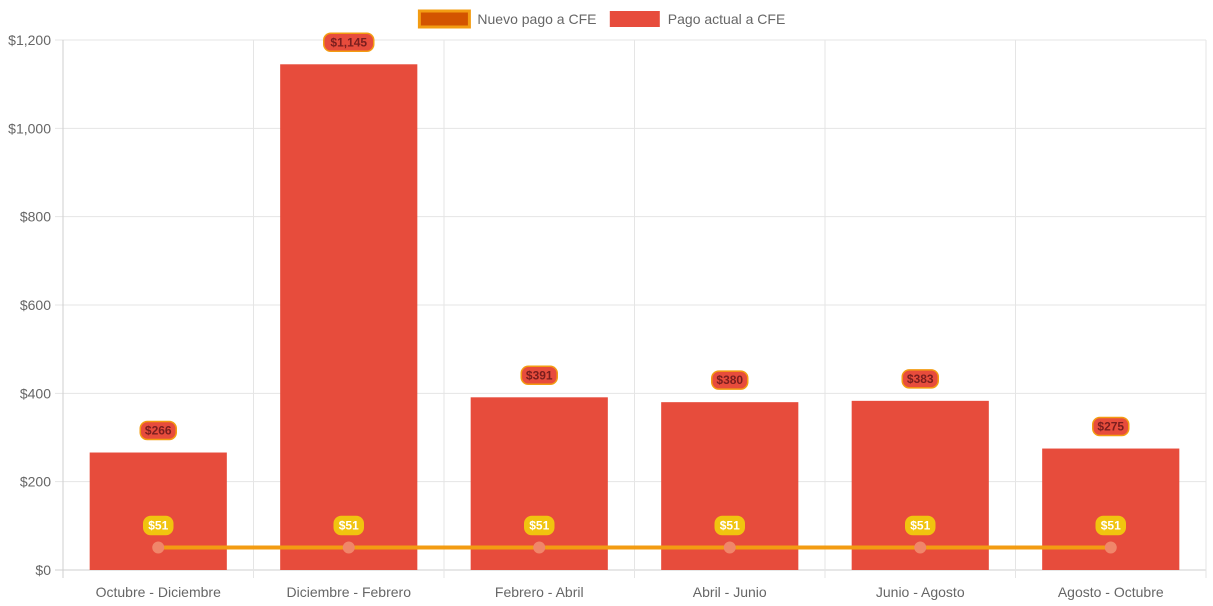  I want to click on bar-value-label: $383, so click(920, 379).